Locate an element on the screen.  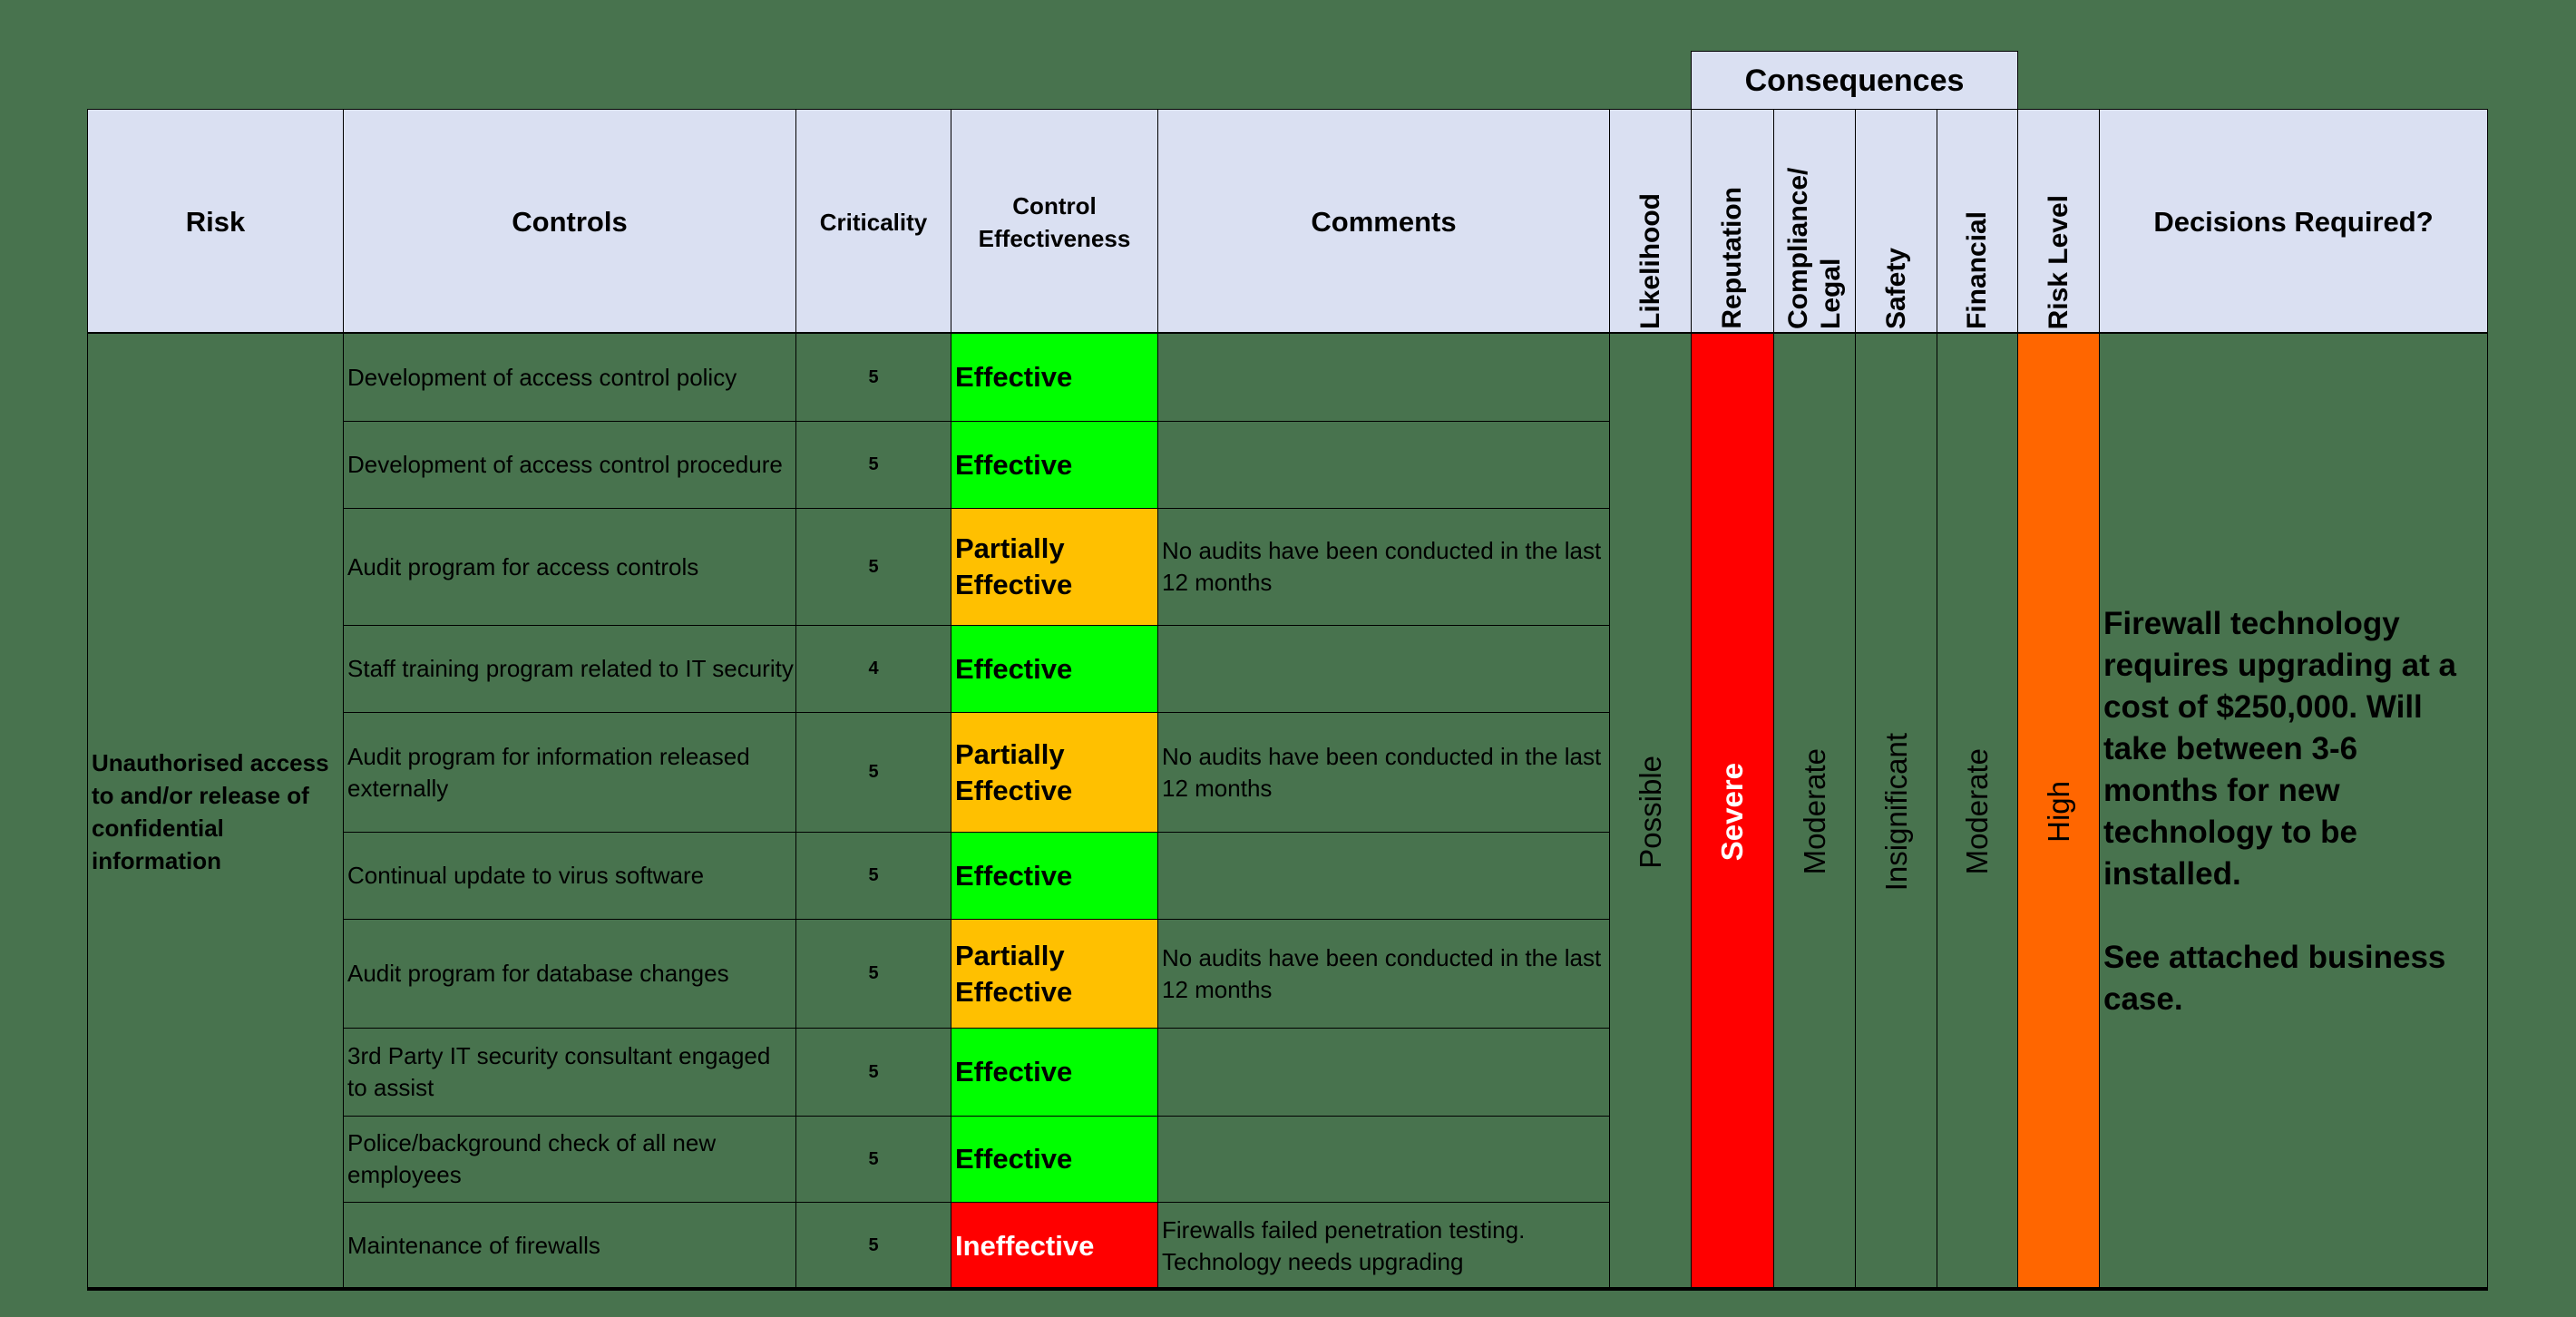
control-name: Development of access control procedure is located at coordinates (569, 465).